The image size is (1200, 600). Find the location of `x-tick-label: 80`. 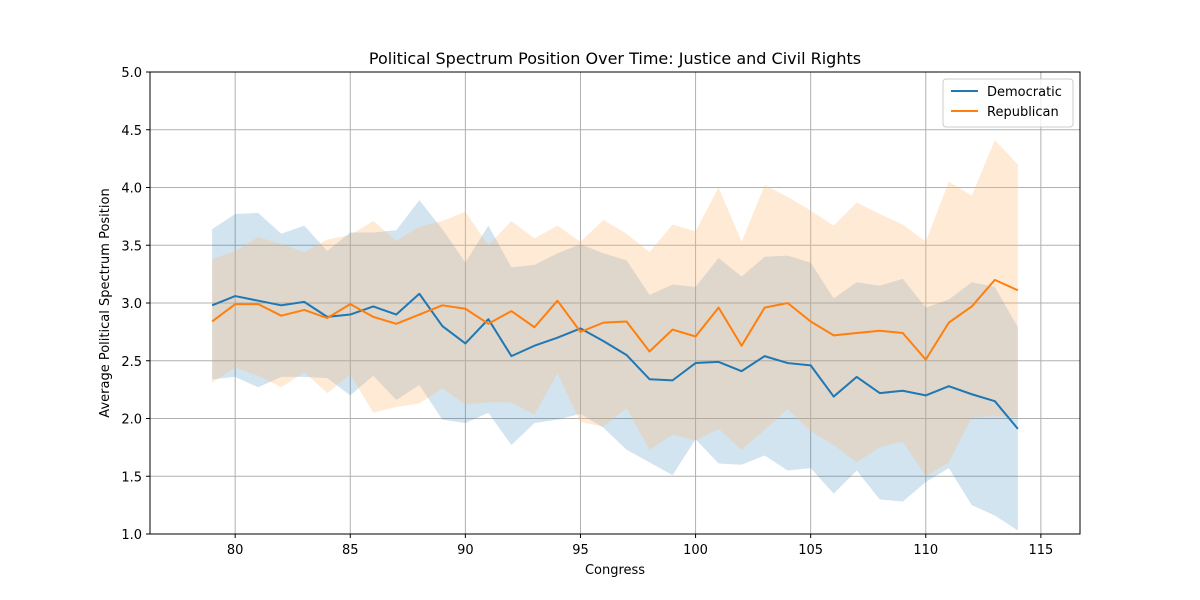

x-tick-label: 80 is located at coordinates (235, 550).